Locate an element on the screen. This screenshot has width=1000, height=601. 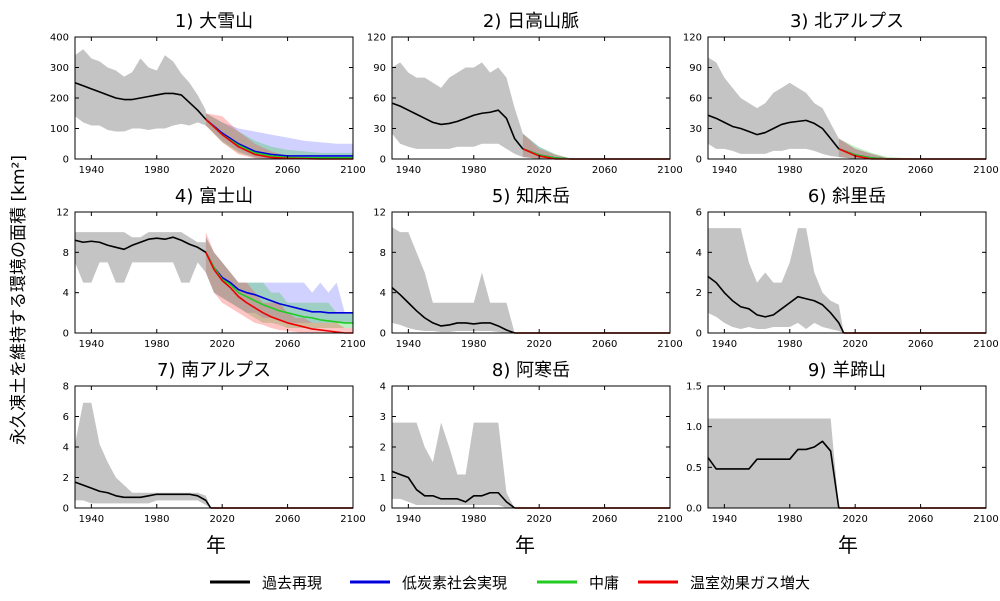
y-tick-label: 3 is located at coordinates (383, 417).